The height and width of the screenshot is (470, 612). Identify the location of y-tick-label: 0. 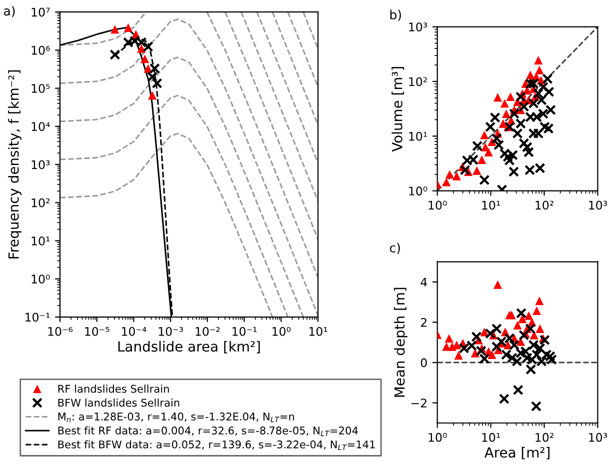
(423, 363).